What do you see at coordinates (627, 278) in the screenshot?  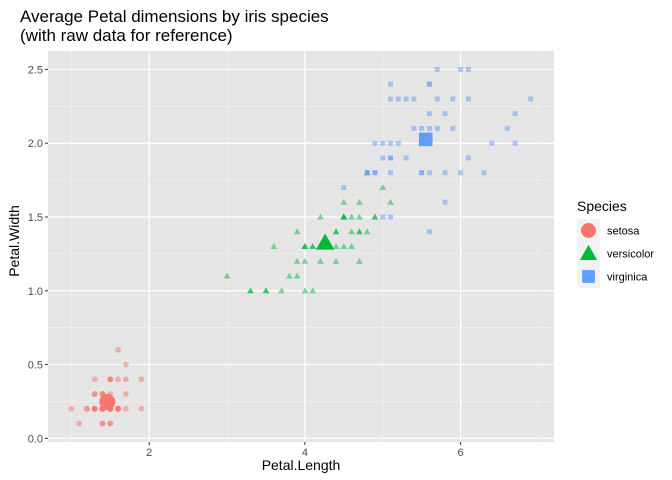 I see `legend-label-virginica: virginica` at bounding box center [627, 278].